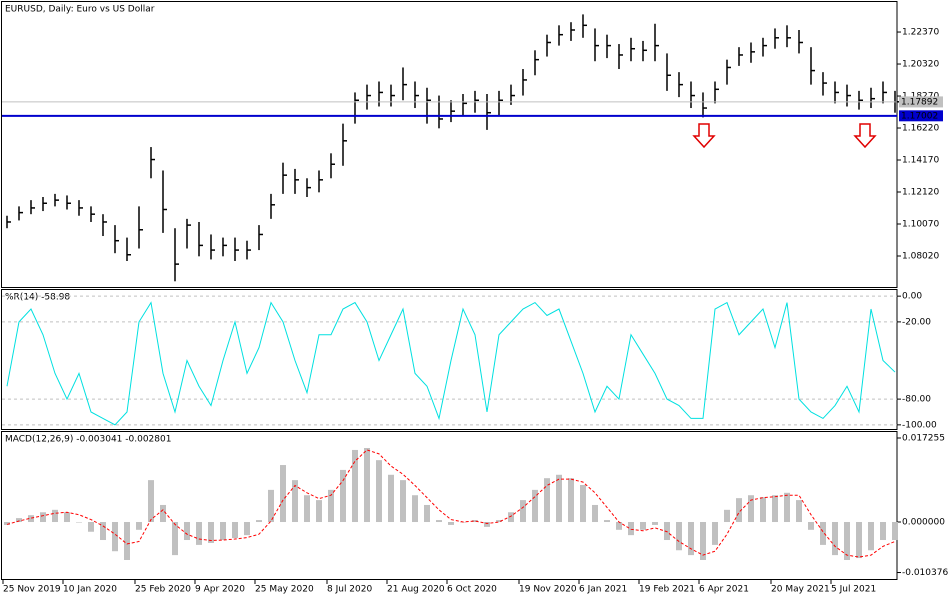 The image size is (950, 600). Describe the element at coordinates (920, 65) in the screenshot. I see `y-tick-label: 1.20320` at that location.